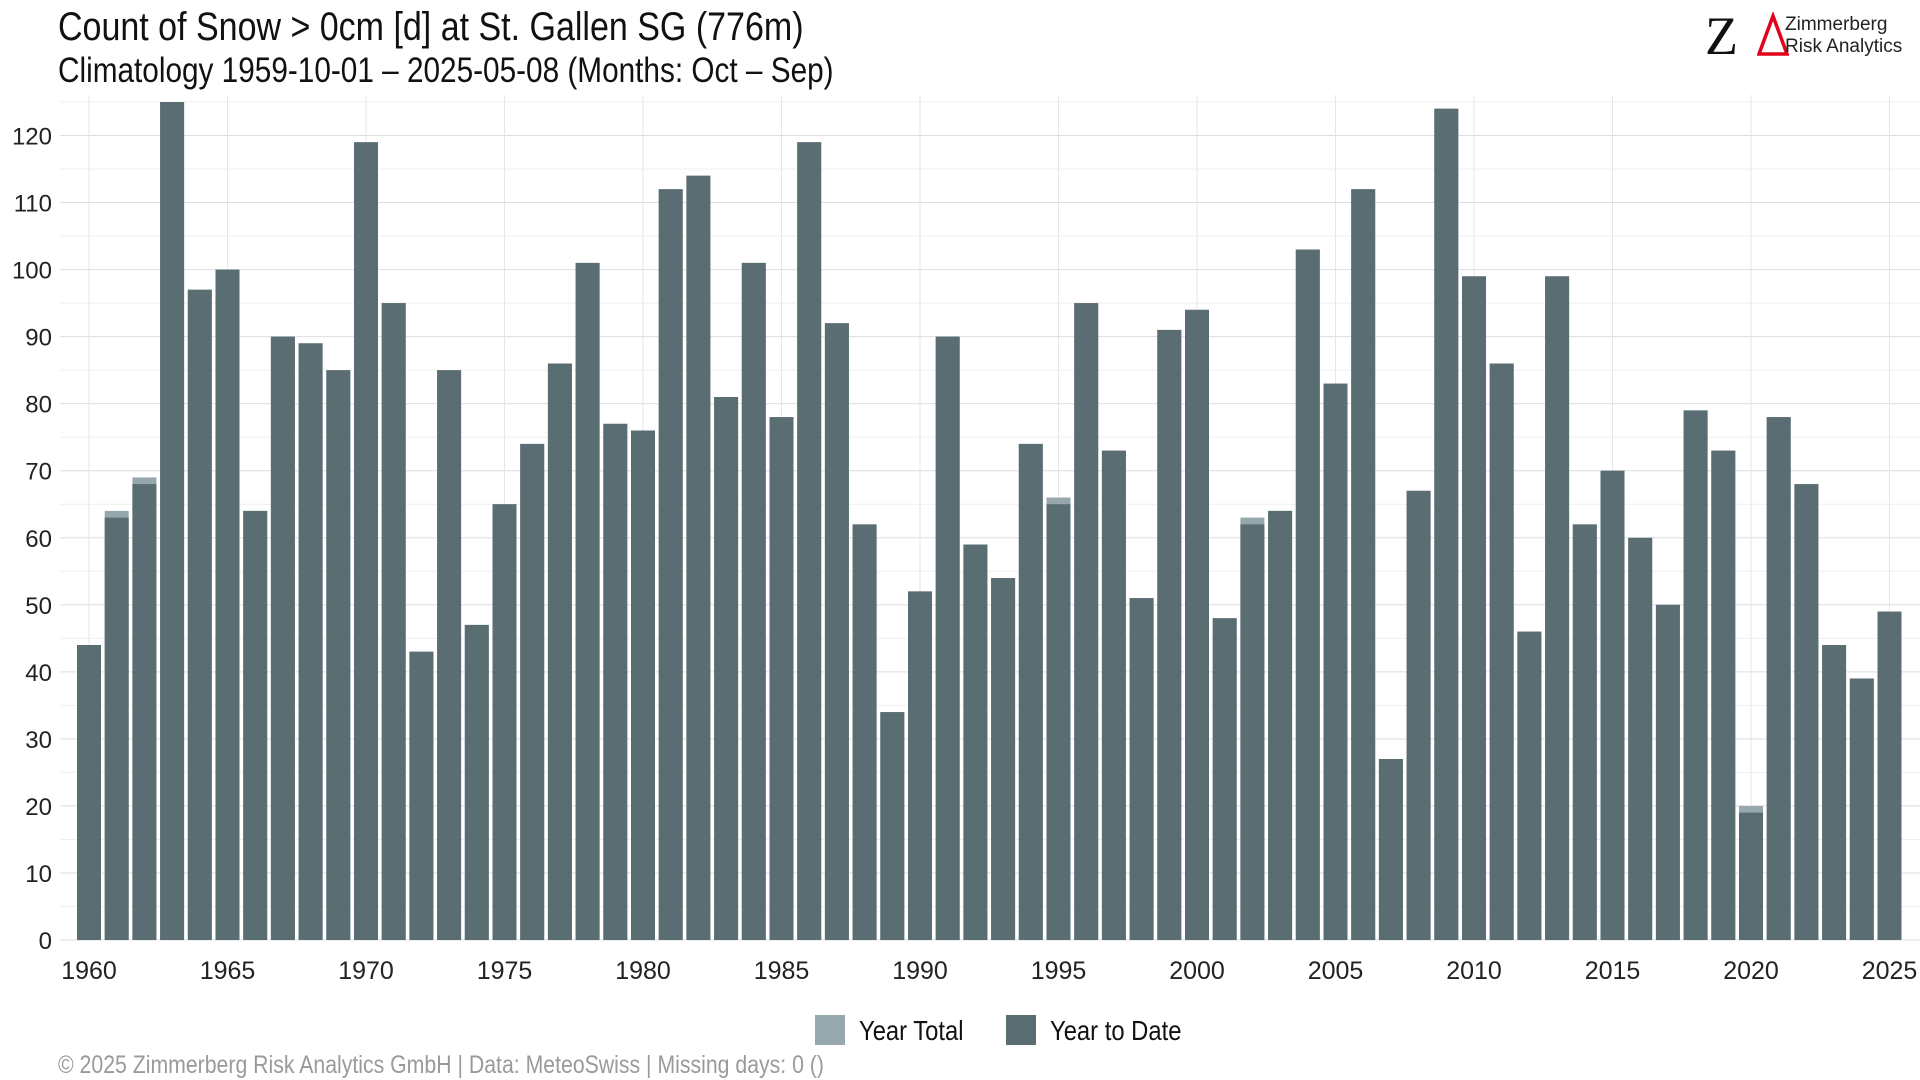  I want to click on bar-year-to-date-1973, so click(449, 655).